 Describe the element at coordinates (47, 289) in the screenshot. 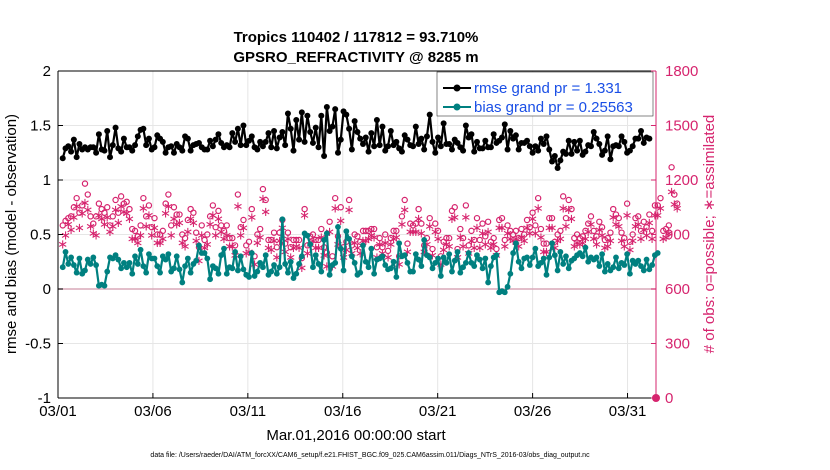

I see `y-left-tick-label: 0` at that location.